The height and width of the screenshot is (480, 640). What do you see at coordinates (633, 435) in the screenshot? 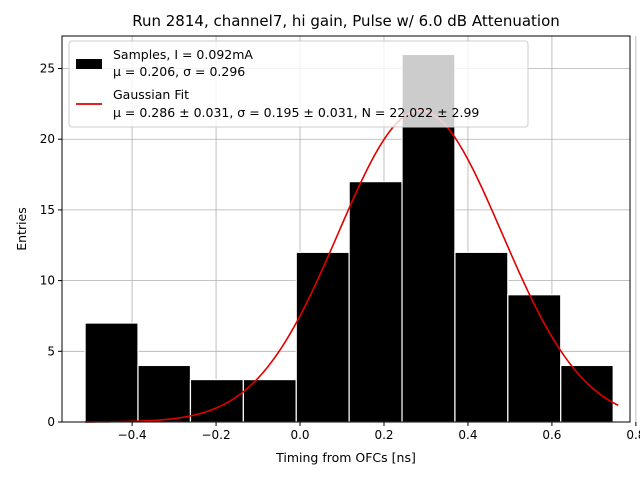
I see `x-tick-label: 0.8` at bounding box center [633, 435].